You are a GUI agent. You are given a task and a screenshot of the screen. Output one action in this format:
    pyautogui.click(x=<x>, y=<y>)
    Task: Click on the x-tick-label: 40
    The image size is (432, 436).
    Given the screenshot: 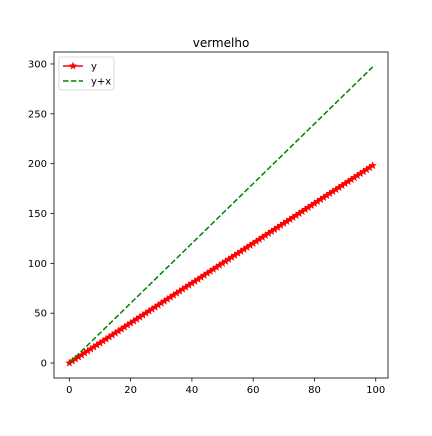 What is the action you would take?
    pyautogui.click(x=192, y=390)
    